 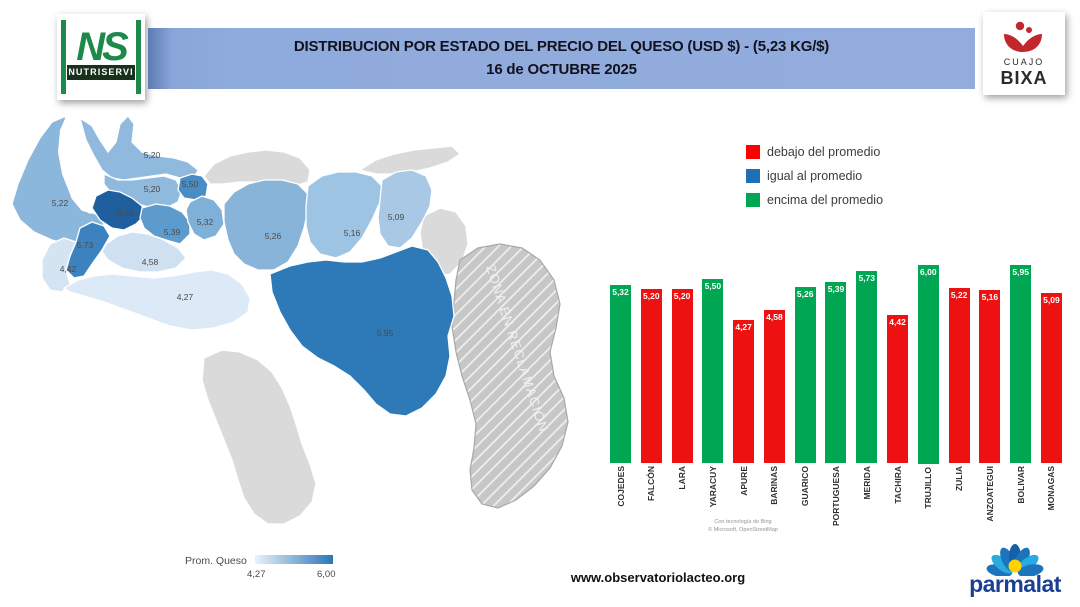 I want to click on bar-value-label: 5,09, so click(x=1051, y=299).